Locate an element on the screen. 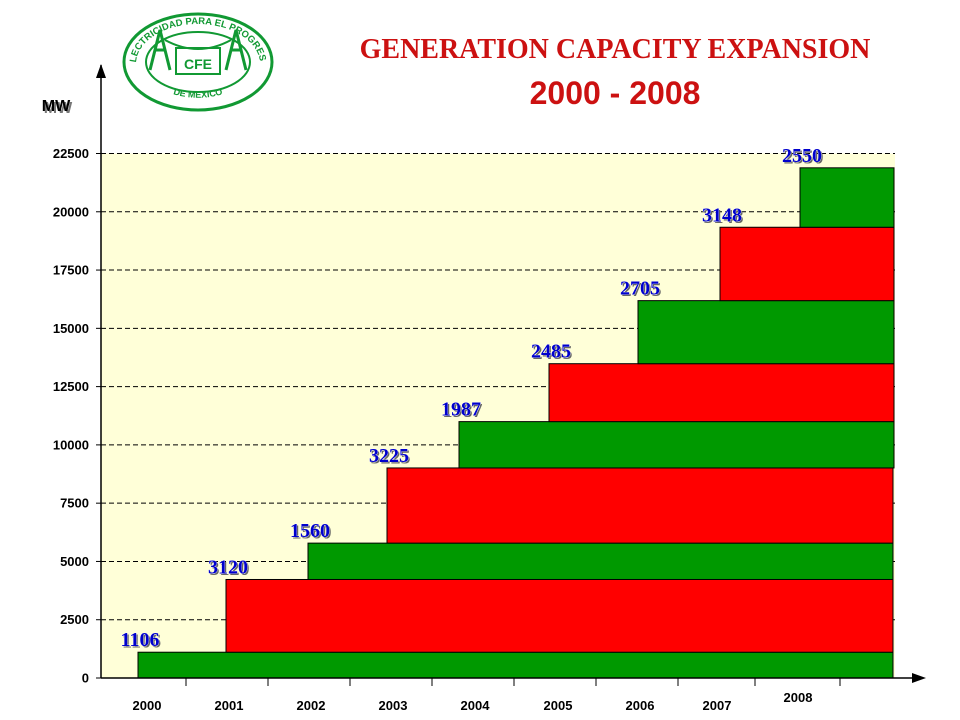  data-label-2007: 3148 is located at coordinates (722, 215).